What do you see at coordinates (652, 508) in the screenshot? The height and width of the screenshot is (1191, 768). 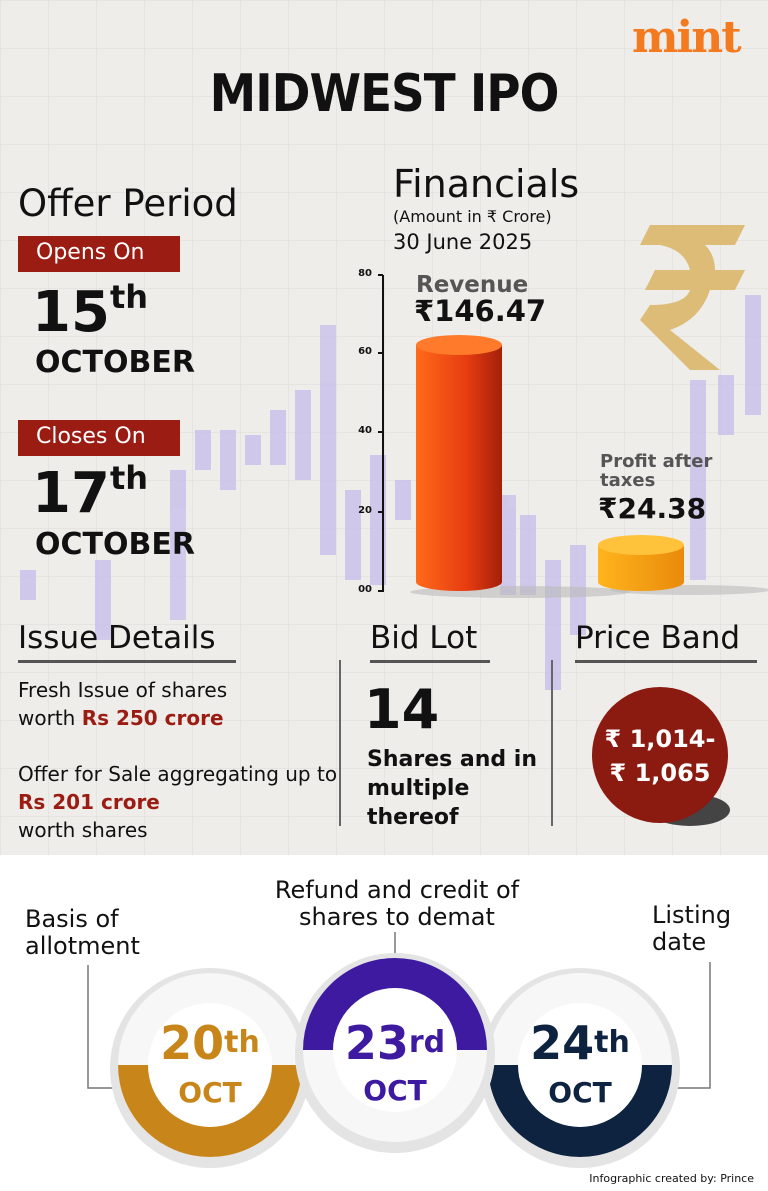 I see `profit-value: ₹24.38` at bounding box center [652, 508].